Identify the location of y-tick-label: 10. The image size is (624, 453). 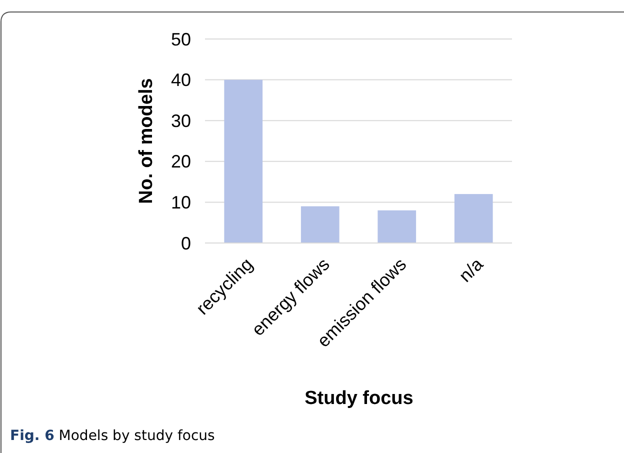
(180, 202).